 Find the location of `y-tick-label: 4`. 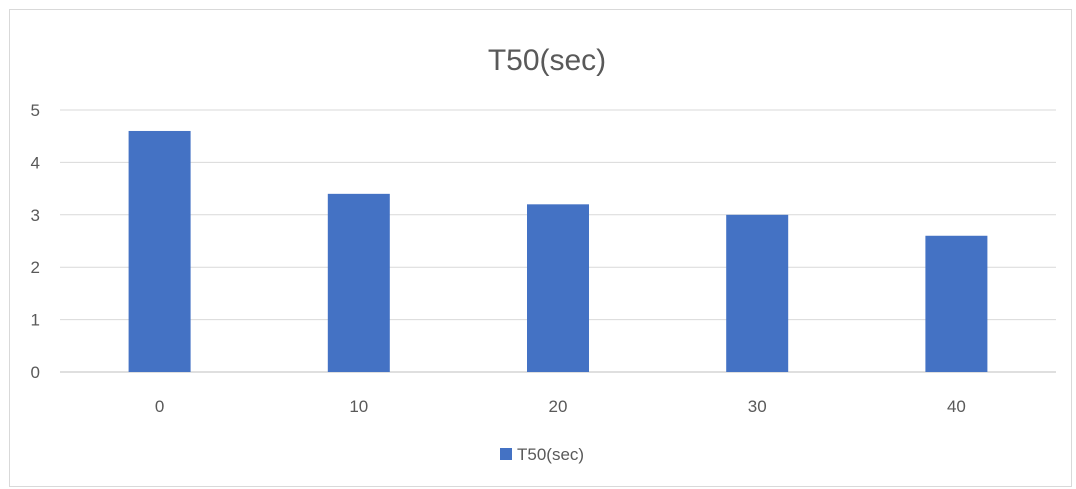

y-tick-label: 4 is located at coordinates (35, 162).